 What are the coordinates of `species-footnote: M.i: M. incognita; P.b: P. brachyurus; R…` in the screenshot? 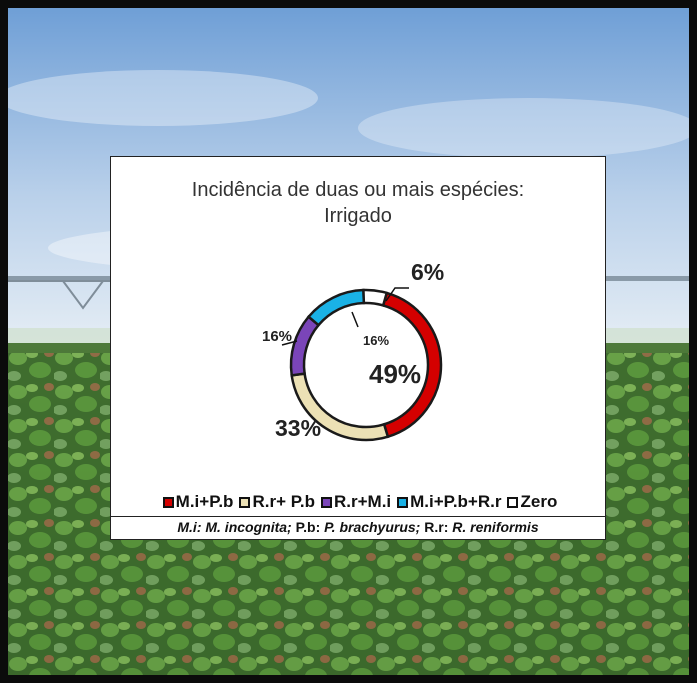 It's located at (358, 527).